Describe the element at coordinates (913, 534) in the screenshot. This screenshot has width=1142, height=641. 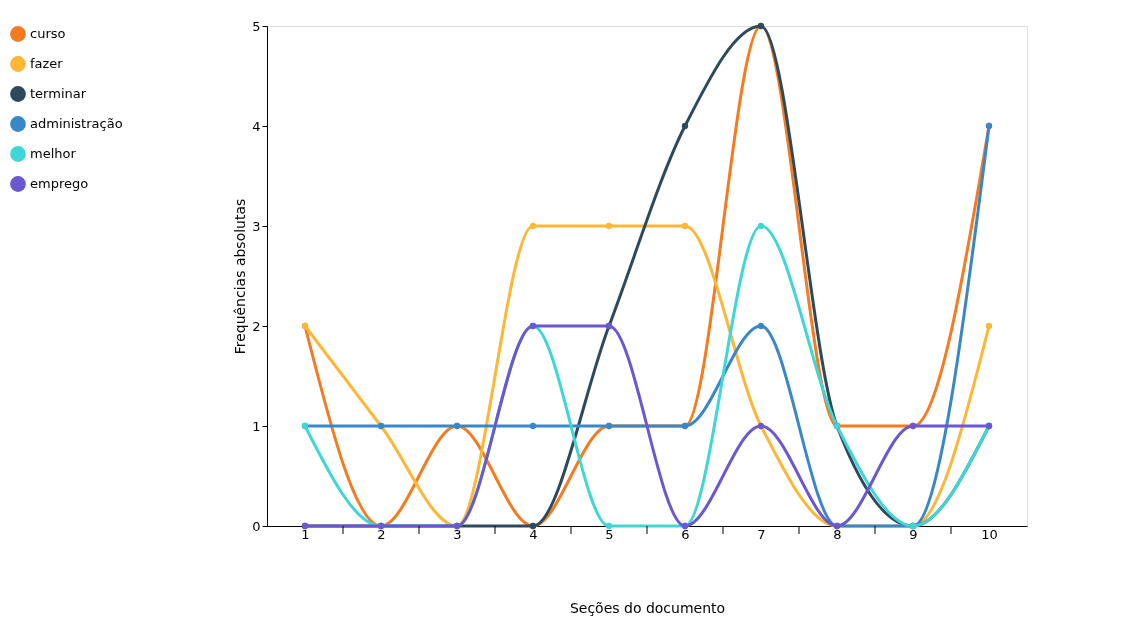
I see `x-tick-label: 9` at that location.